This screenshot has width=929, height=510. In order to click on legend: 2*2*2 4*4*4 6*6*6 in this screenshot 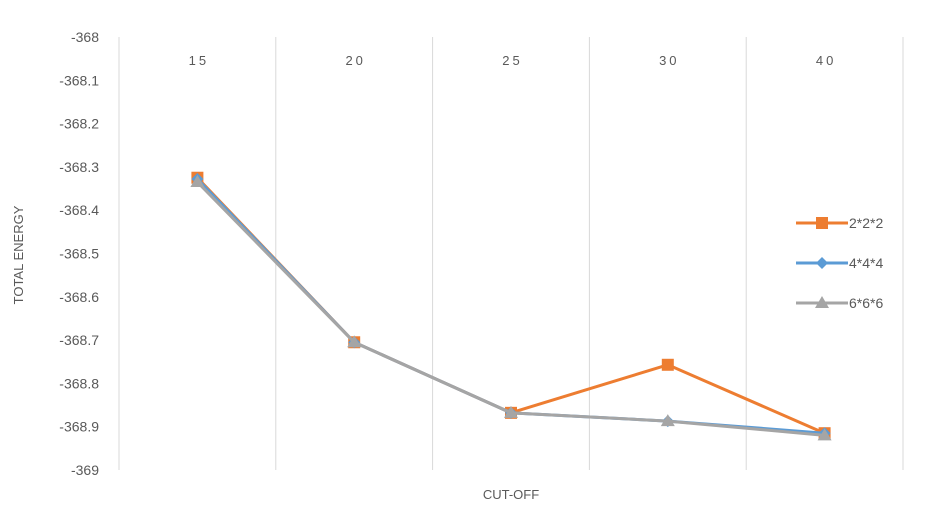, I will do `click(839, 263)`.